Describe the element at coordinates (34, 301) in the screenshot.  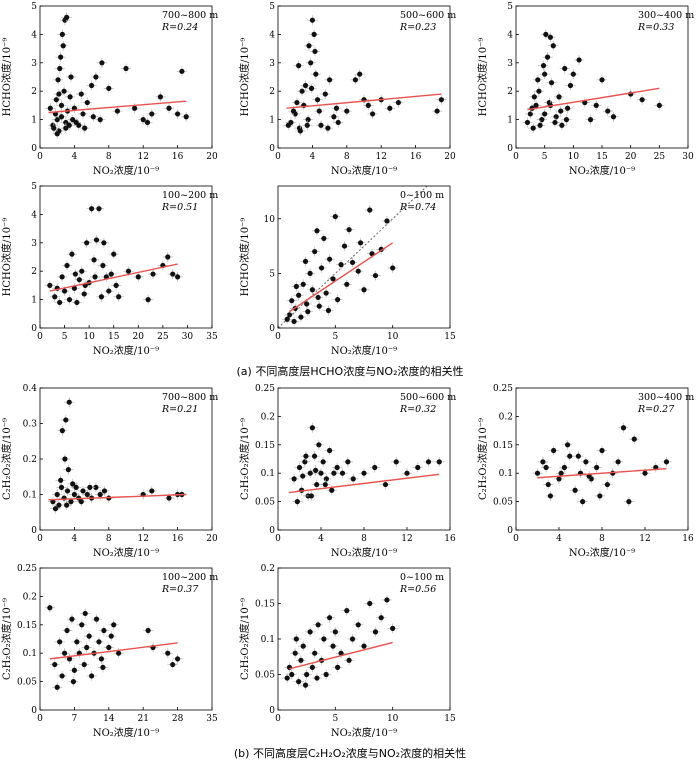
I see `y-tick-label: 1` at that location.